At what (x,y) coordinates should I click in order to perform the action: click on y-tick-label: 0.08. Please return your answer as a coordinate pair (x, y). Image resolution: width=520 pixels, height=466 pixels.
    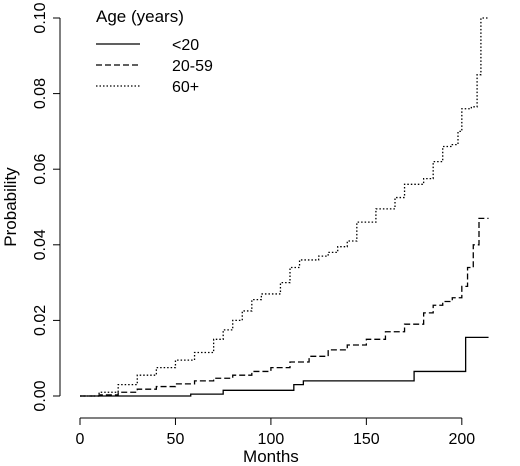
    Looking at the image, I should click on (40, 93).